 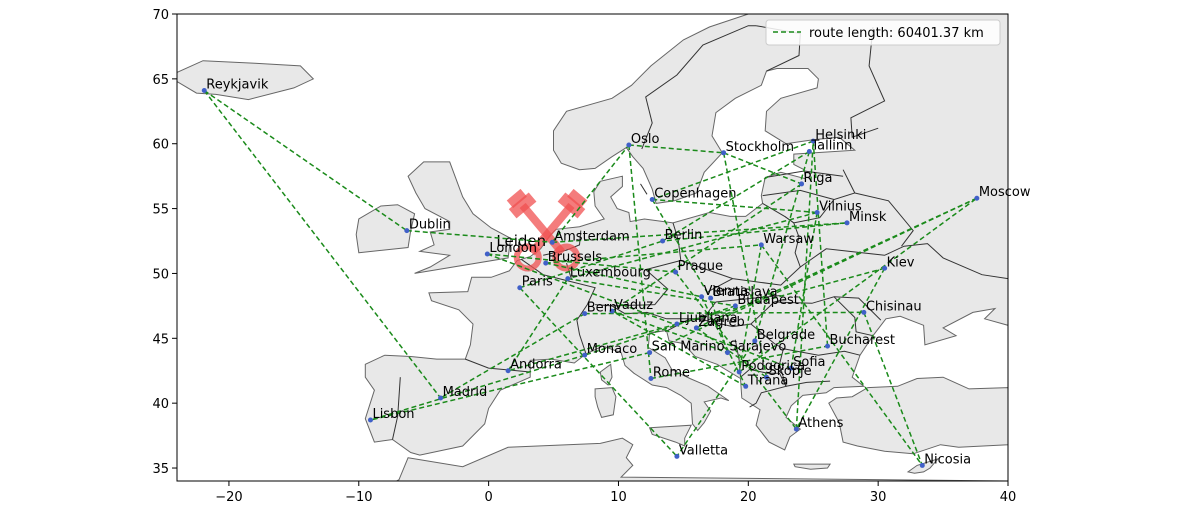 What do you see at coordinates (708, 318) in the screenshot?
I see `city-label: Ljubljana` at bounding box center [708, 318].